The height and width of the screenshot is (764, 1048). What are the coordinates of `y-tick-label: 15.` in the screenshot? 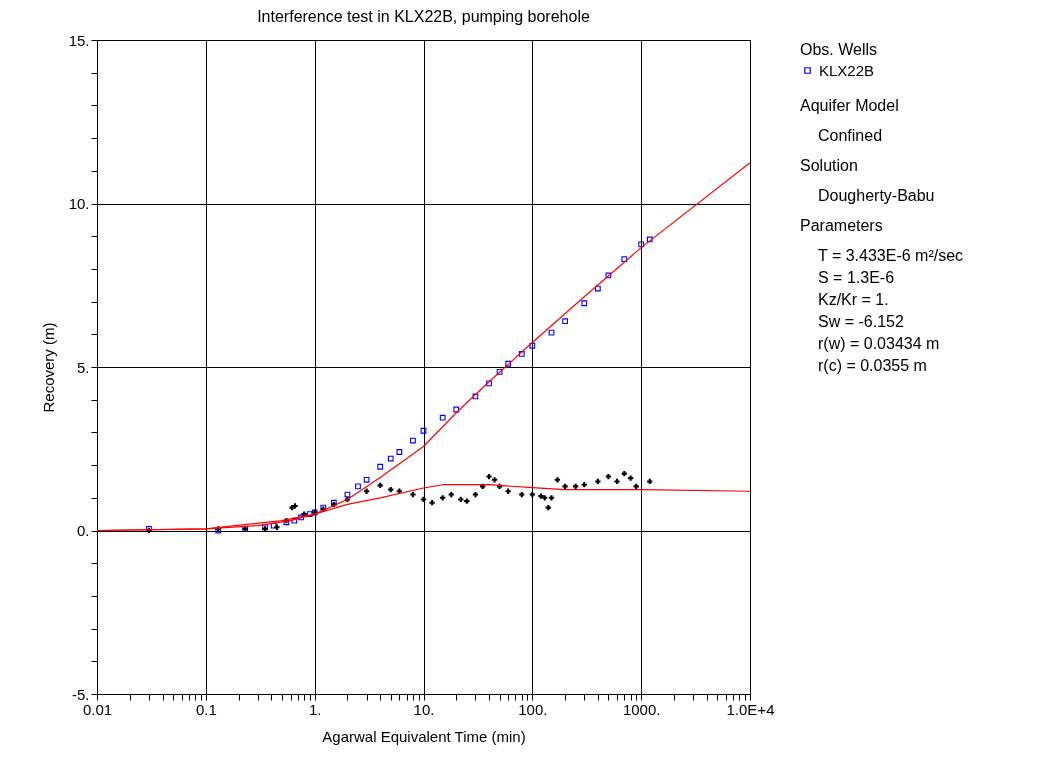 It's located at (79, 40).